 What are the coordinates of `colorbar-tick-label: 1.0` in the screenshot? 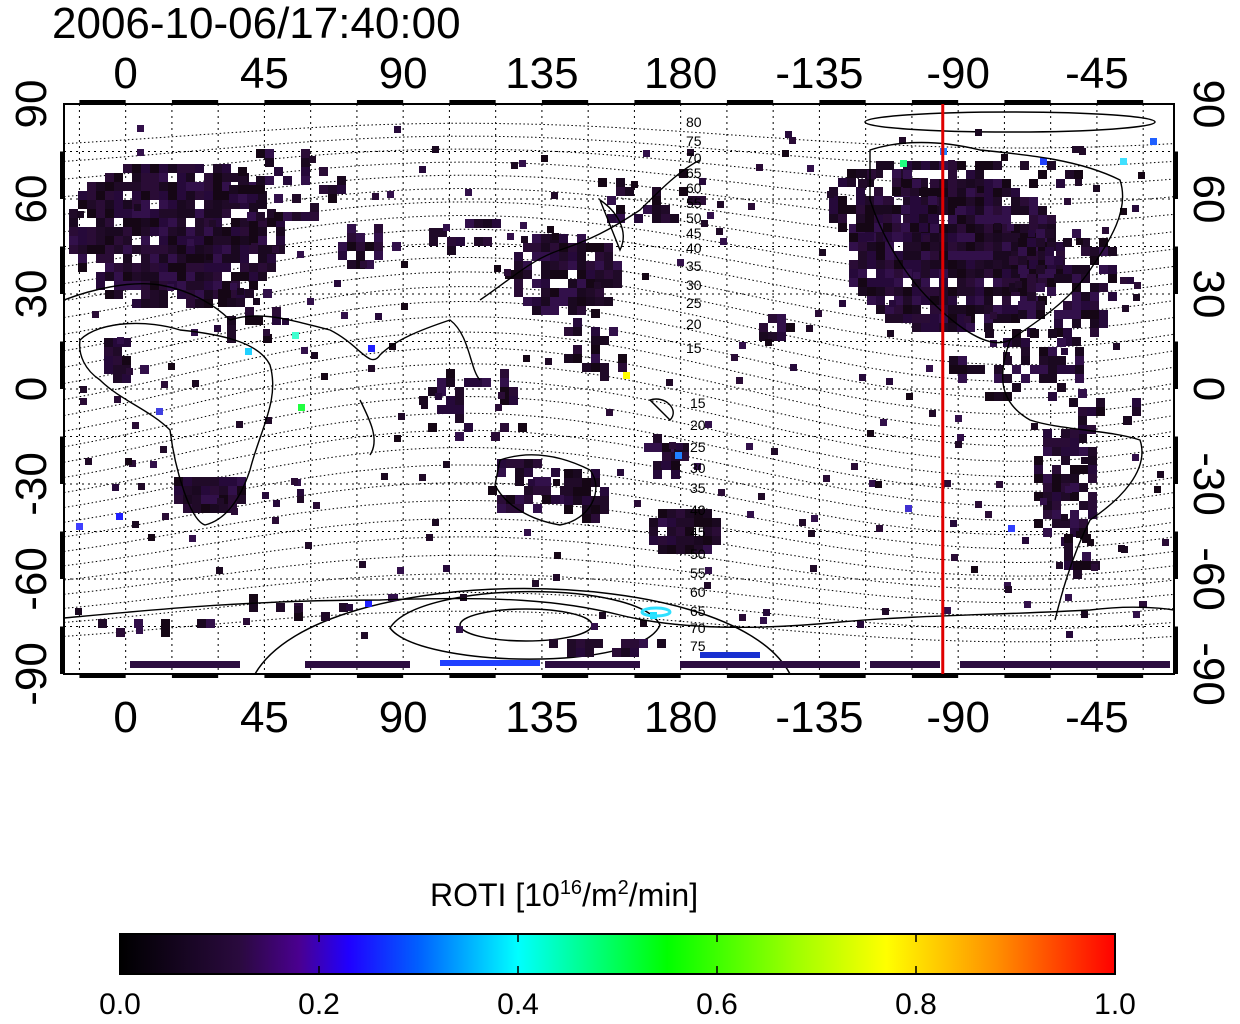 It's located at (1115, 1004).